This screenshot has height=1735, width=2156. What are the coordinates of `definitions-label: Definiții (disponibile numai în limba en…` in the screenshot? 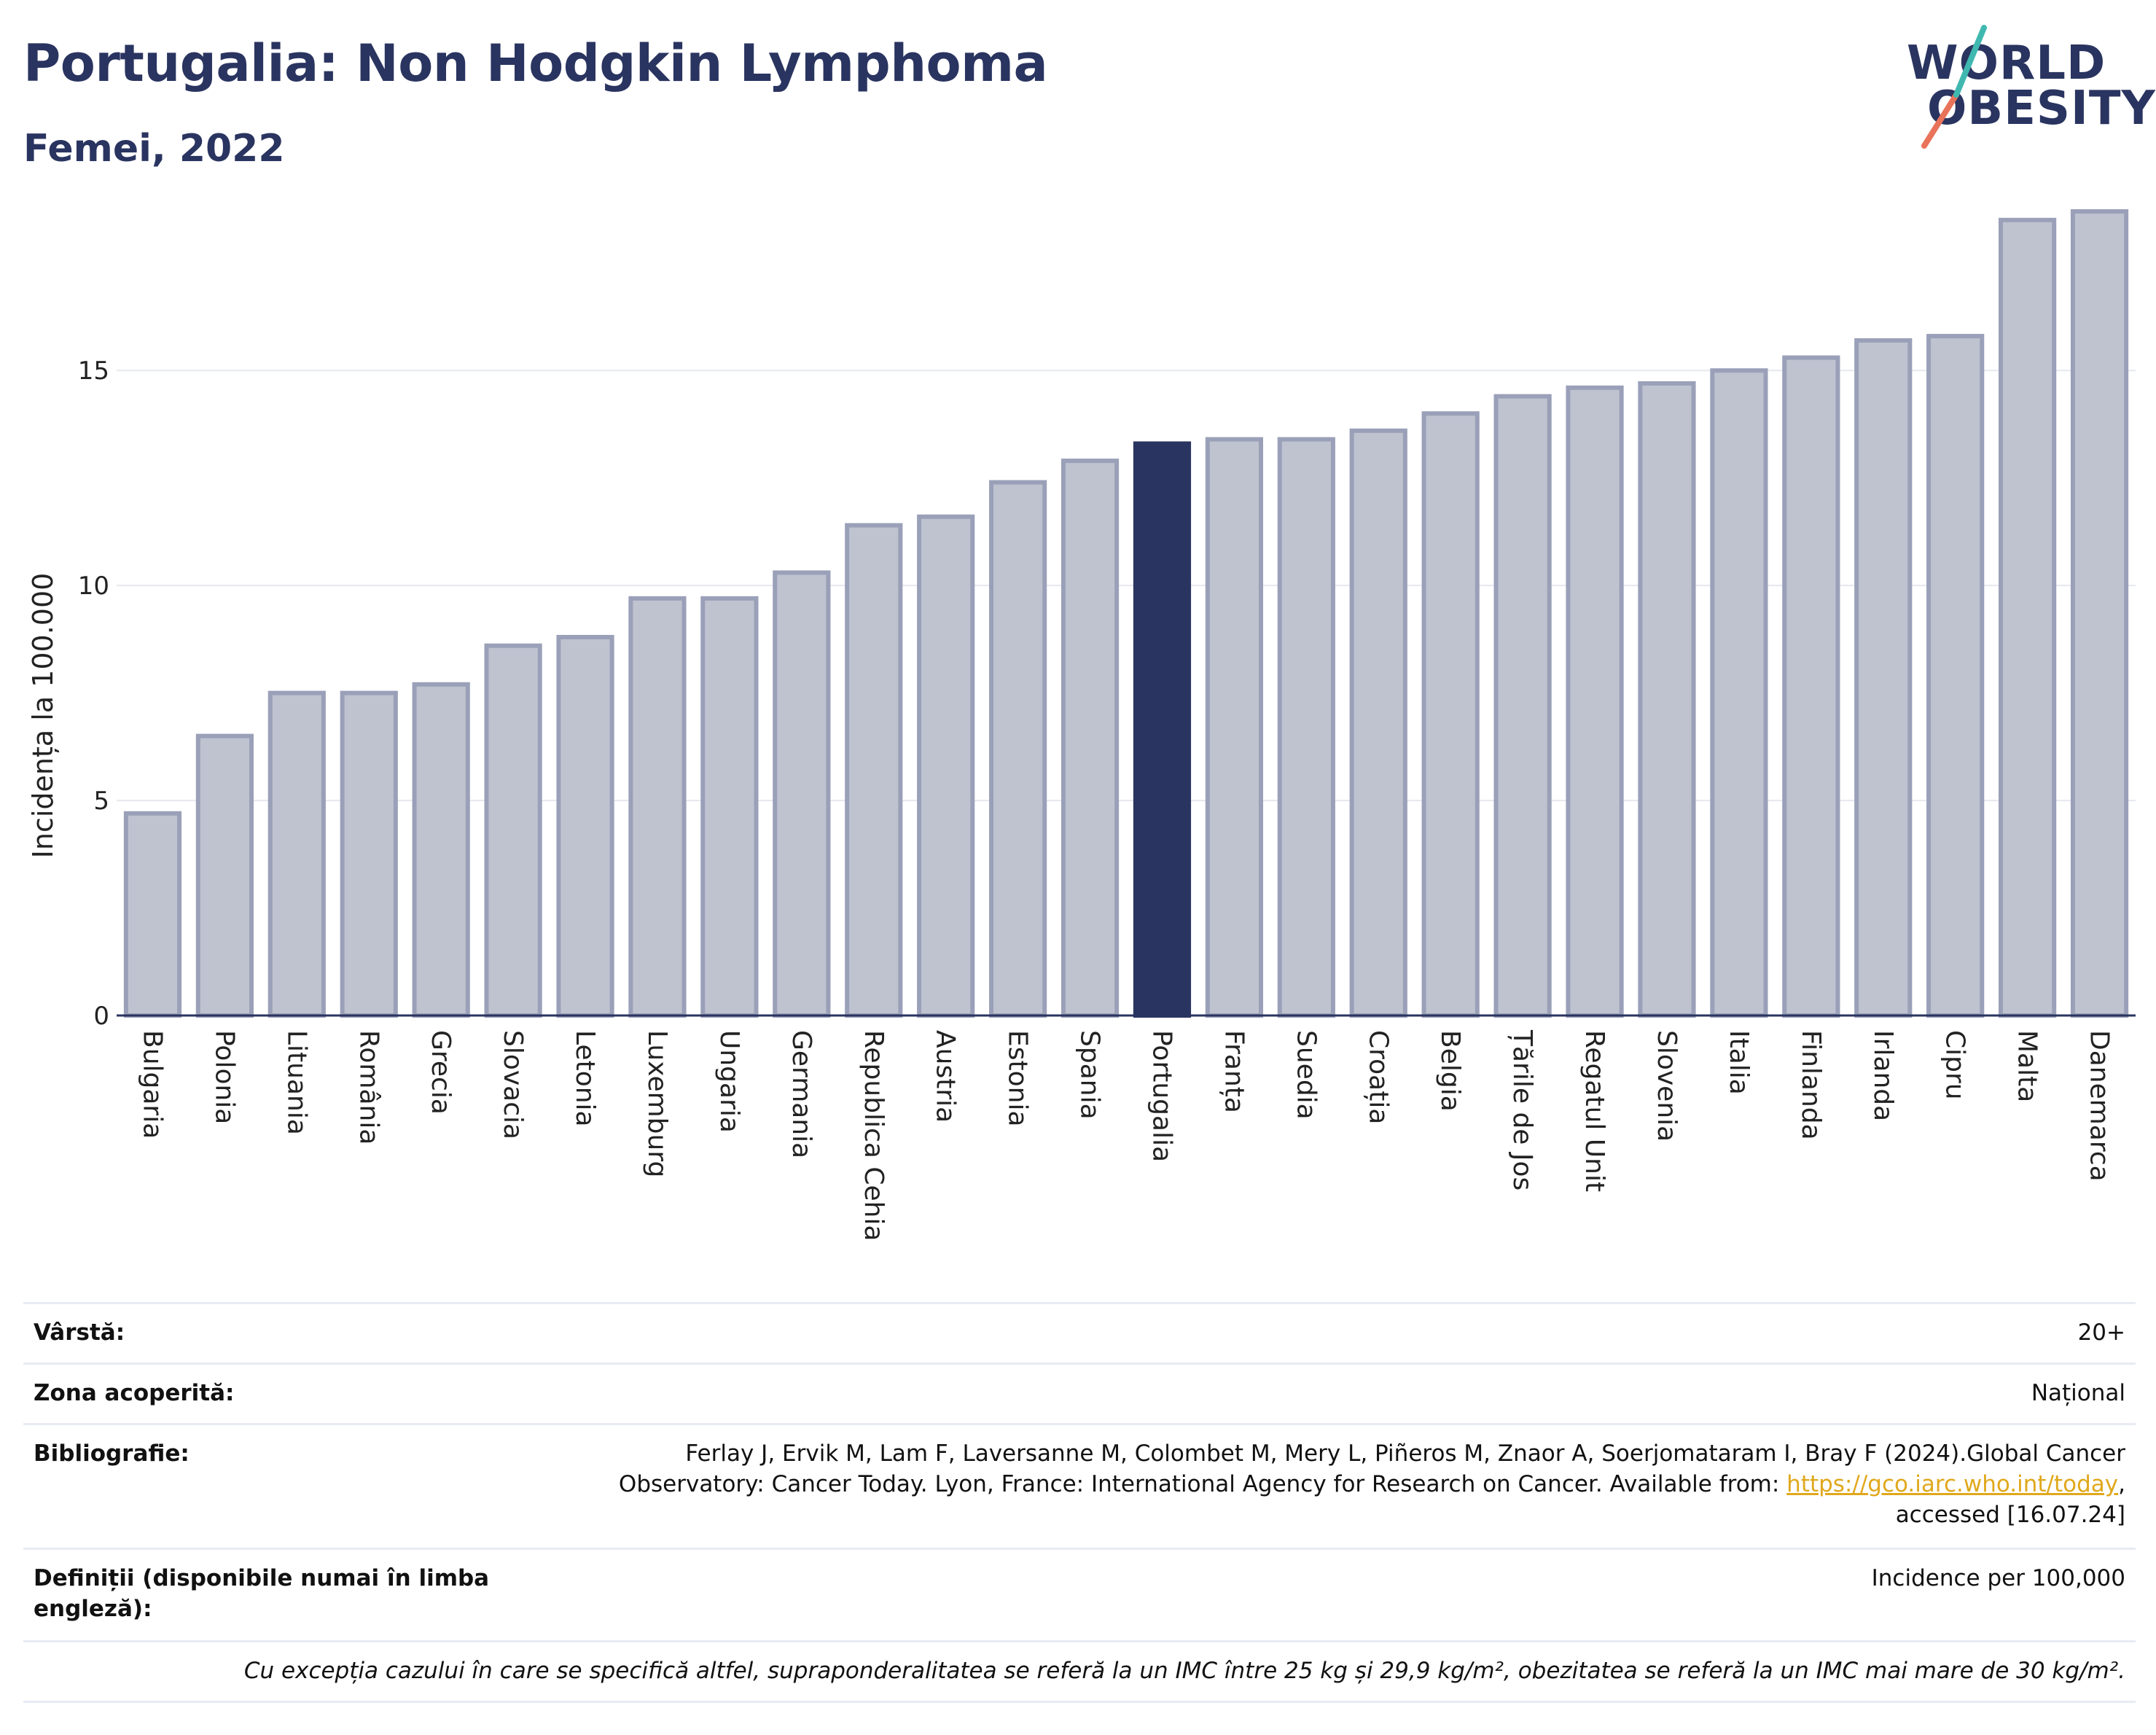 It's located at (262, 1593).